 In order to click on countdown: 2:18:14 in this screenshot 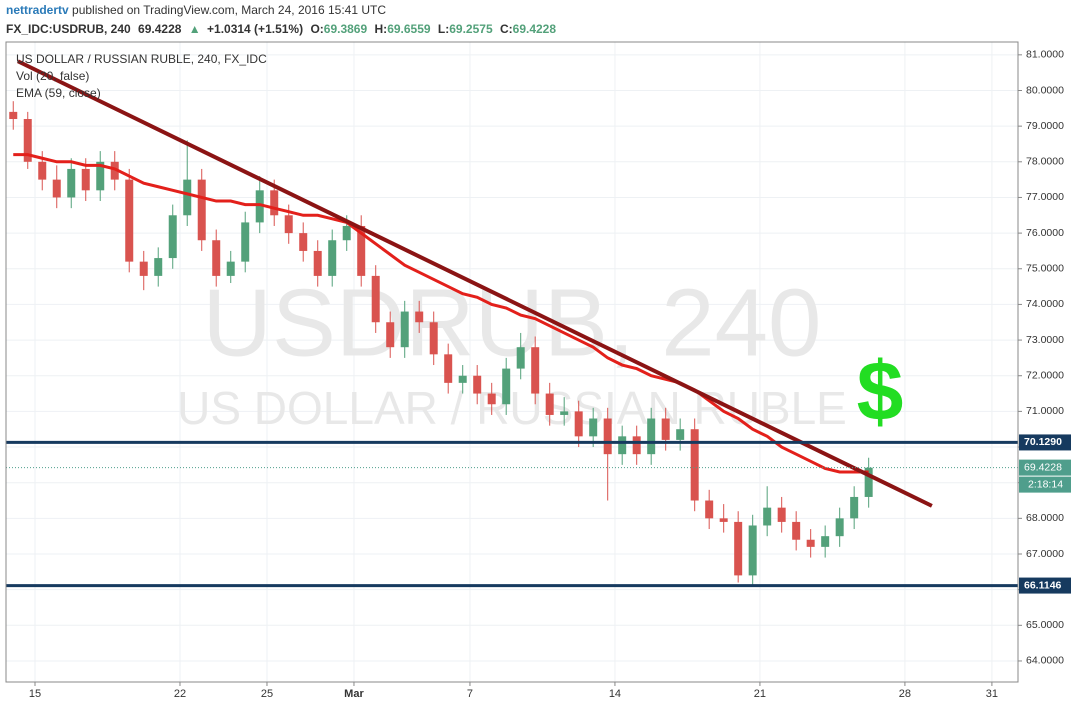, I will do `click(1045, 484)`.